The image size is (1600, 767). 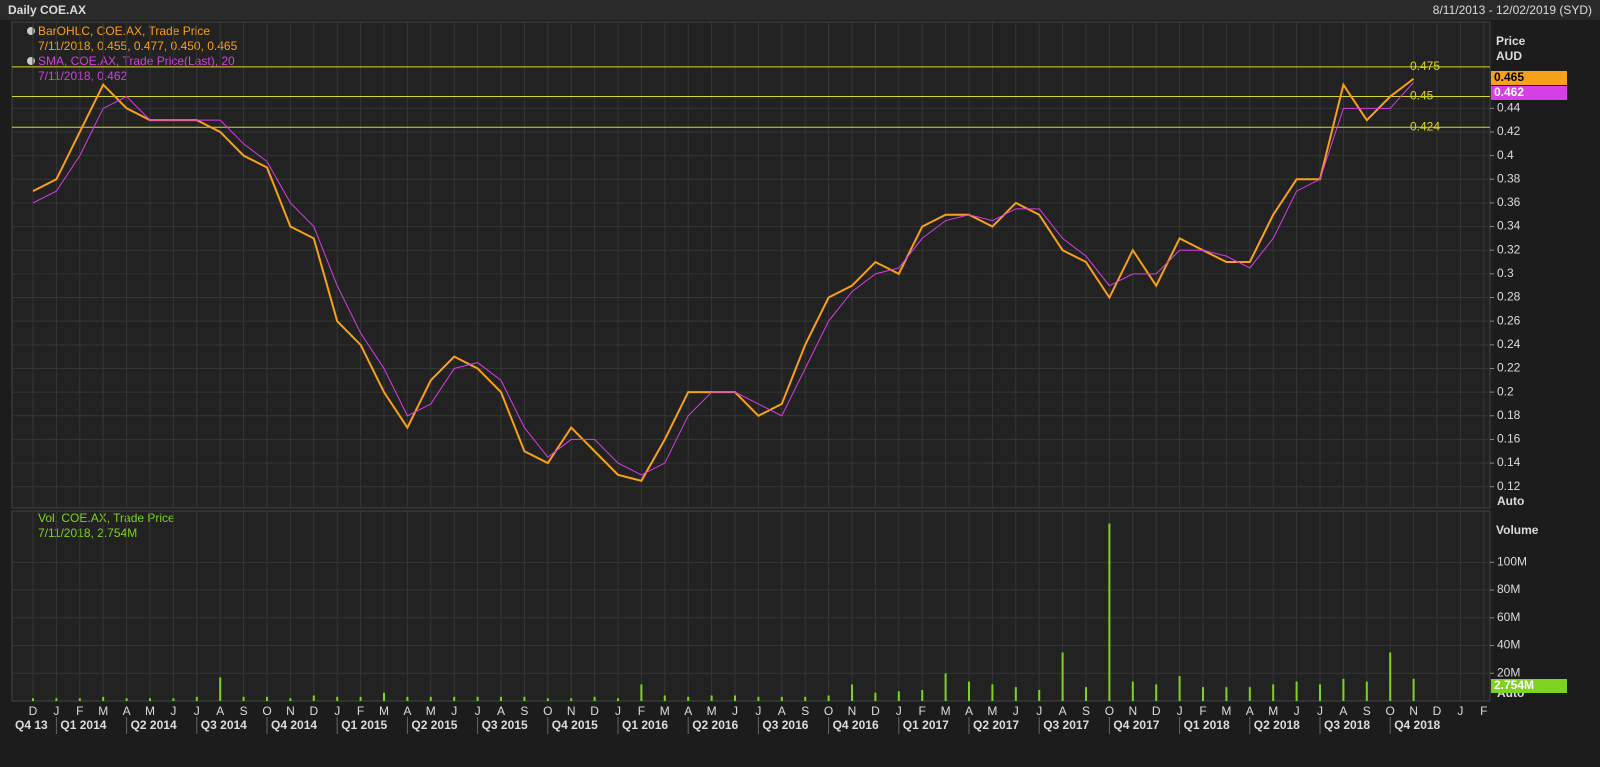 What do you see at coordinates (1505, 273) in the screenshot?
I see `y-tick-label: 0.3` at bounding box center [1505, 273].